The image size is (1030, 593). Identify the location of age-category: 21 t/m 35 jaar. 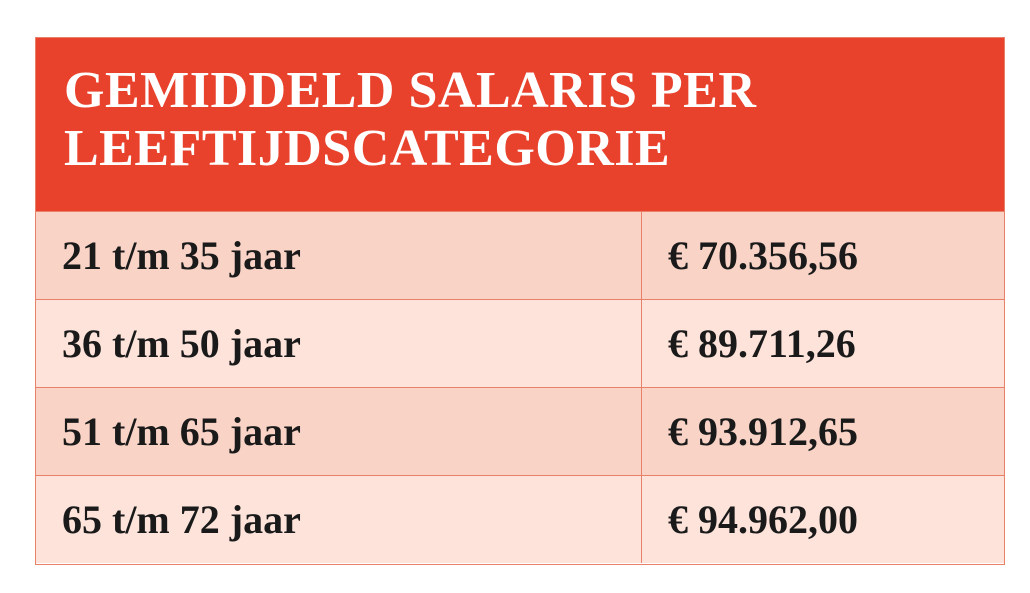
(339, 255).